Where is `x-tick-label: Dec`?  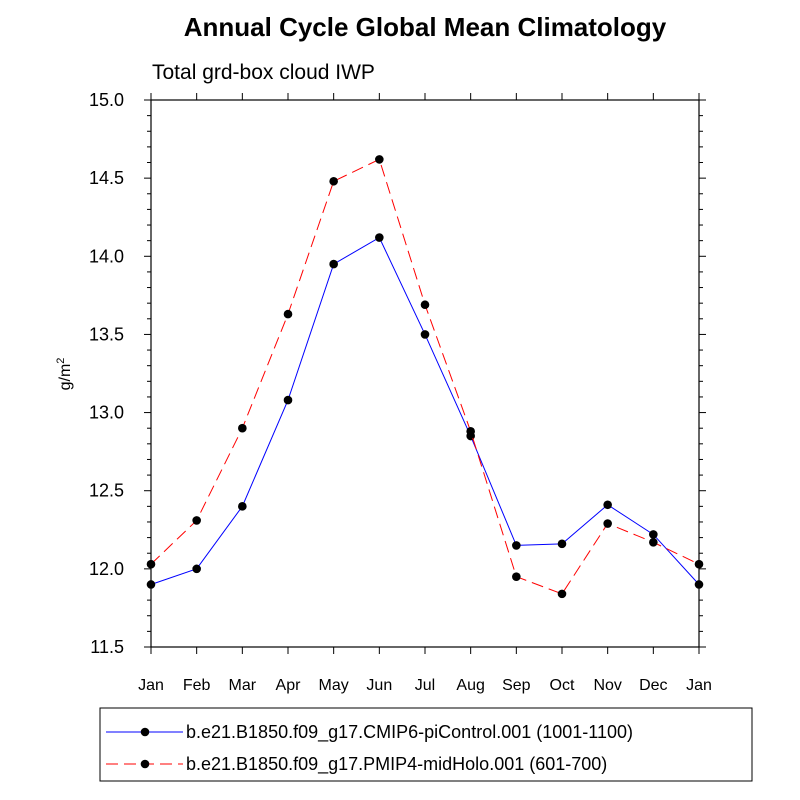 x-tick-label: Dec is located at coordinates (653, 685).